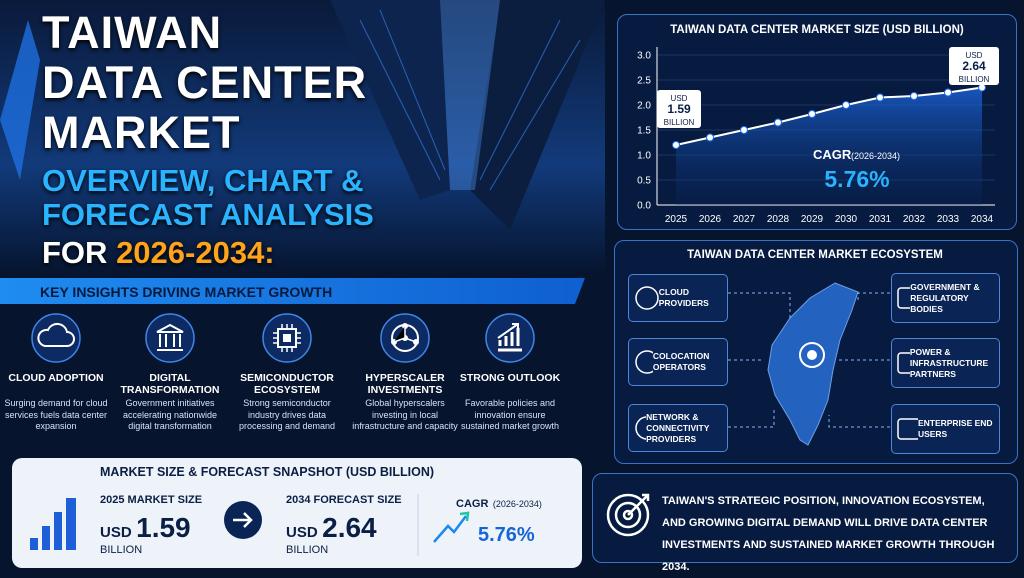  What do you see at coordinates (809, 364) in the screenshot?
I see `ecosystem-graphics` at bounding box center [809, 364].